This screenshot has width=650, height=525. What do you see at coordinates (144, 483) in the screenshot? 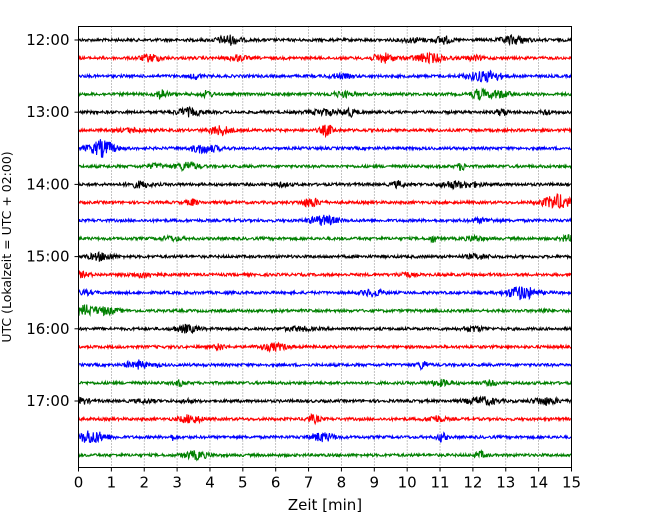
I see `x-tick-label: 2` at bounding box center [144, 483].